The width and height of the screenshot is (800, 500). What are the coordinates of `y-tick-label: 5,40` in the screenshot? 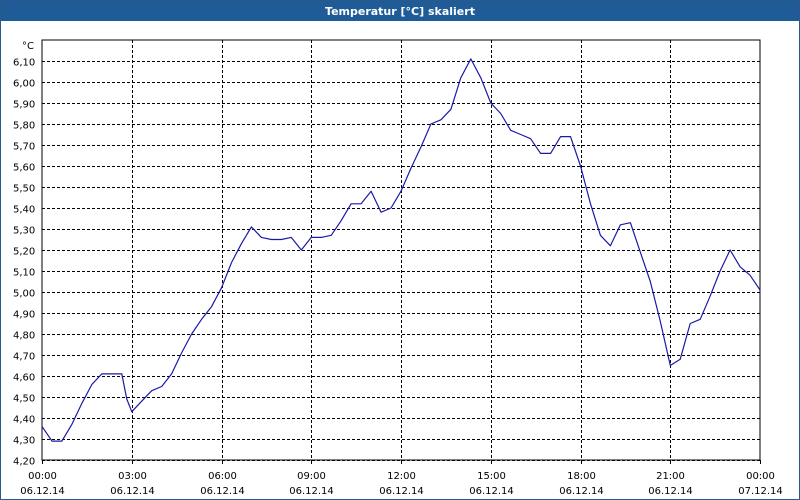 It's located at (24, 210).